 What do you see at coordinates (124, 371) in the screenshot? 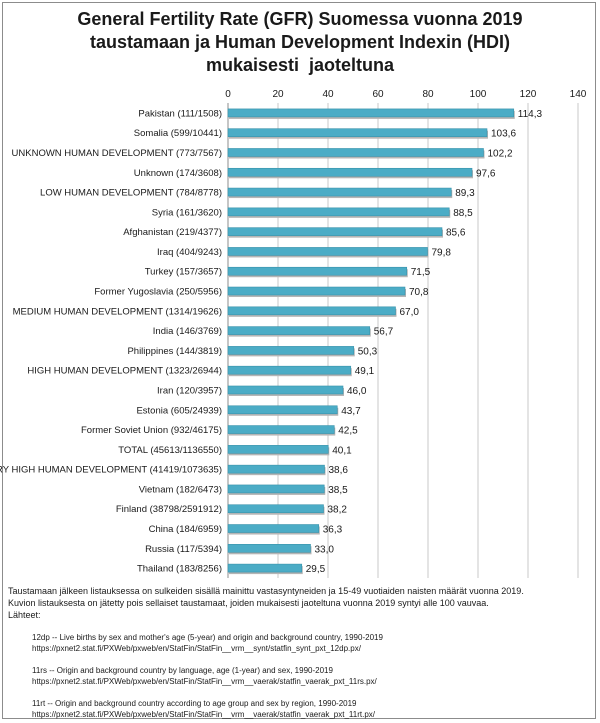
I see `category-label: HIGH HUMAN DEVELOPMENT (1323/26944)` at bounding box center [124, 371].